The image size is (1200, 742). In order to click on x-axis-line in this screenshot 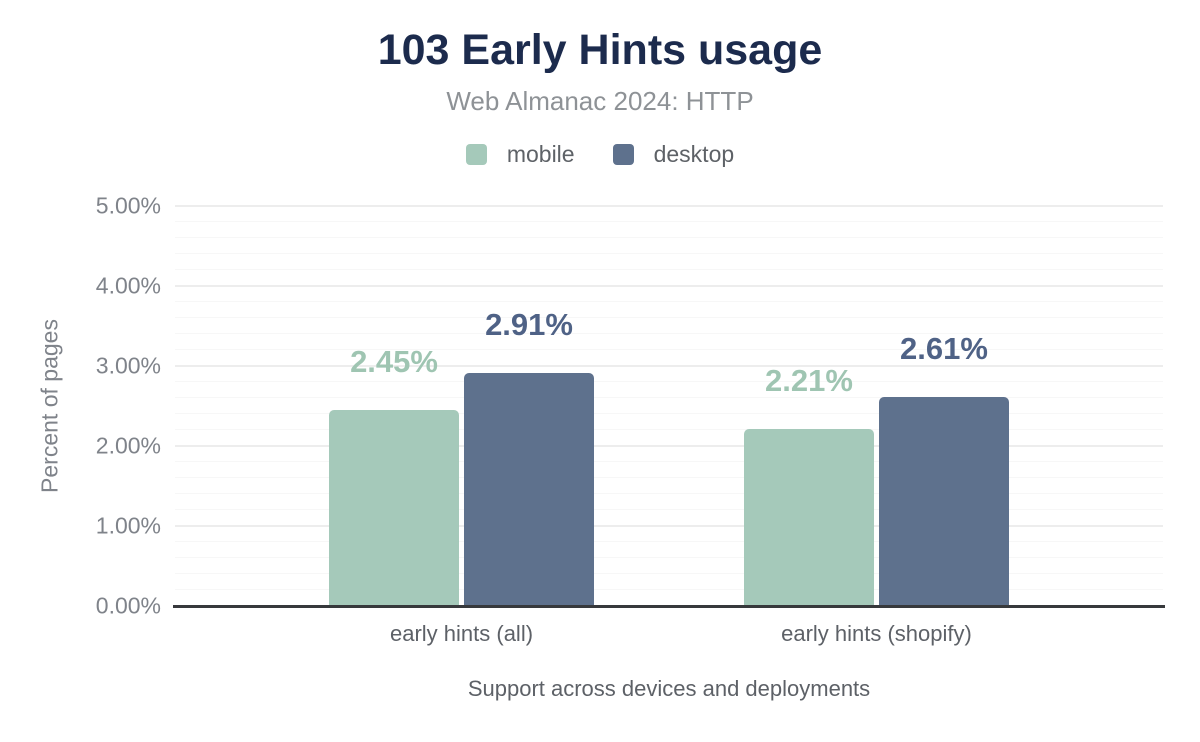, I will do `click(669, 606)`.